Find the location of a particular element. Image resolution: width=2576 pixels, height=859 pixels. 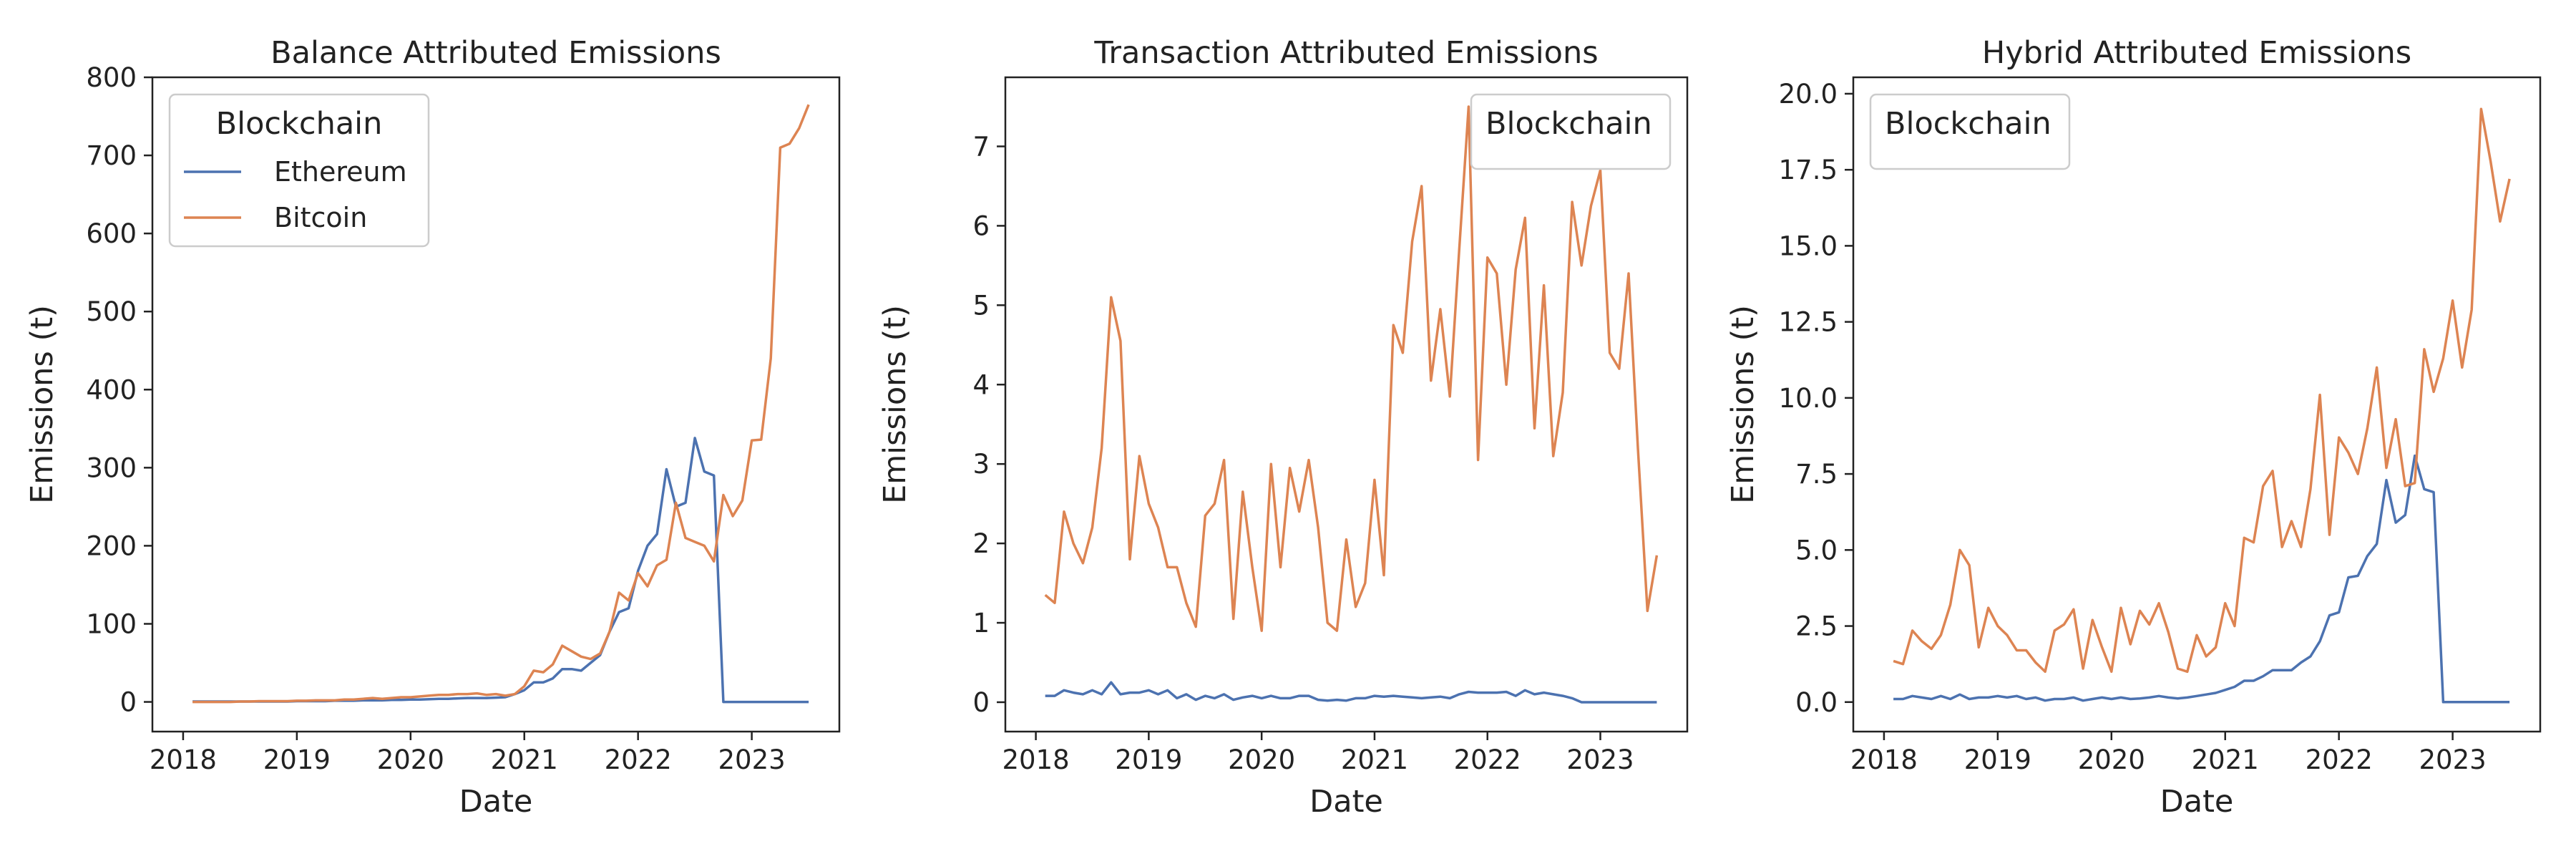

y-tick-label: 800 is located at coordinates (111, 77).